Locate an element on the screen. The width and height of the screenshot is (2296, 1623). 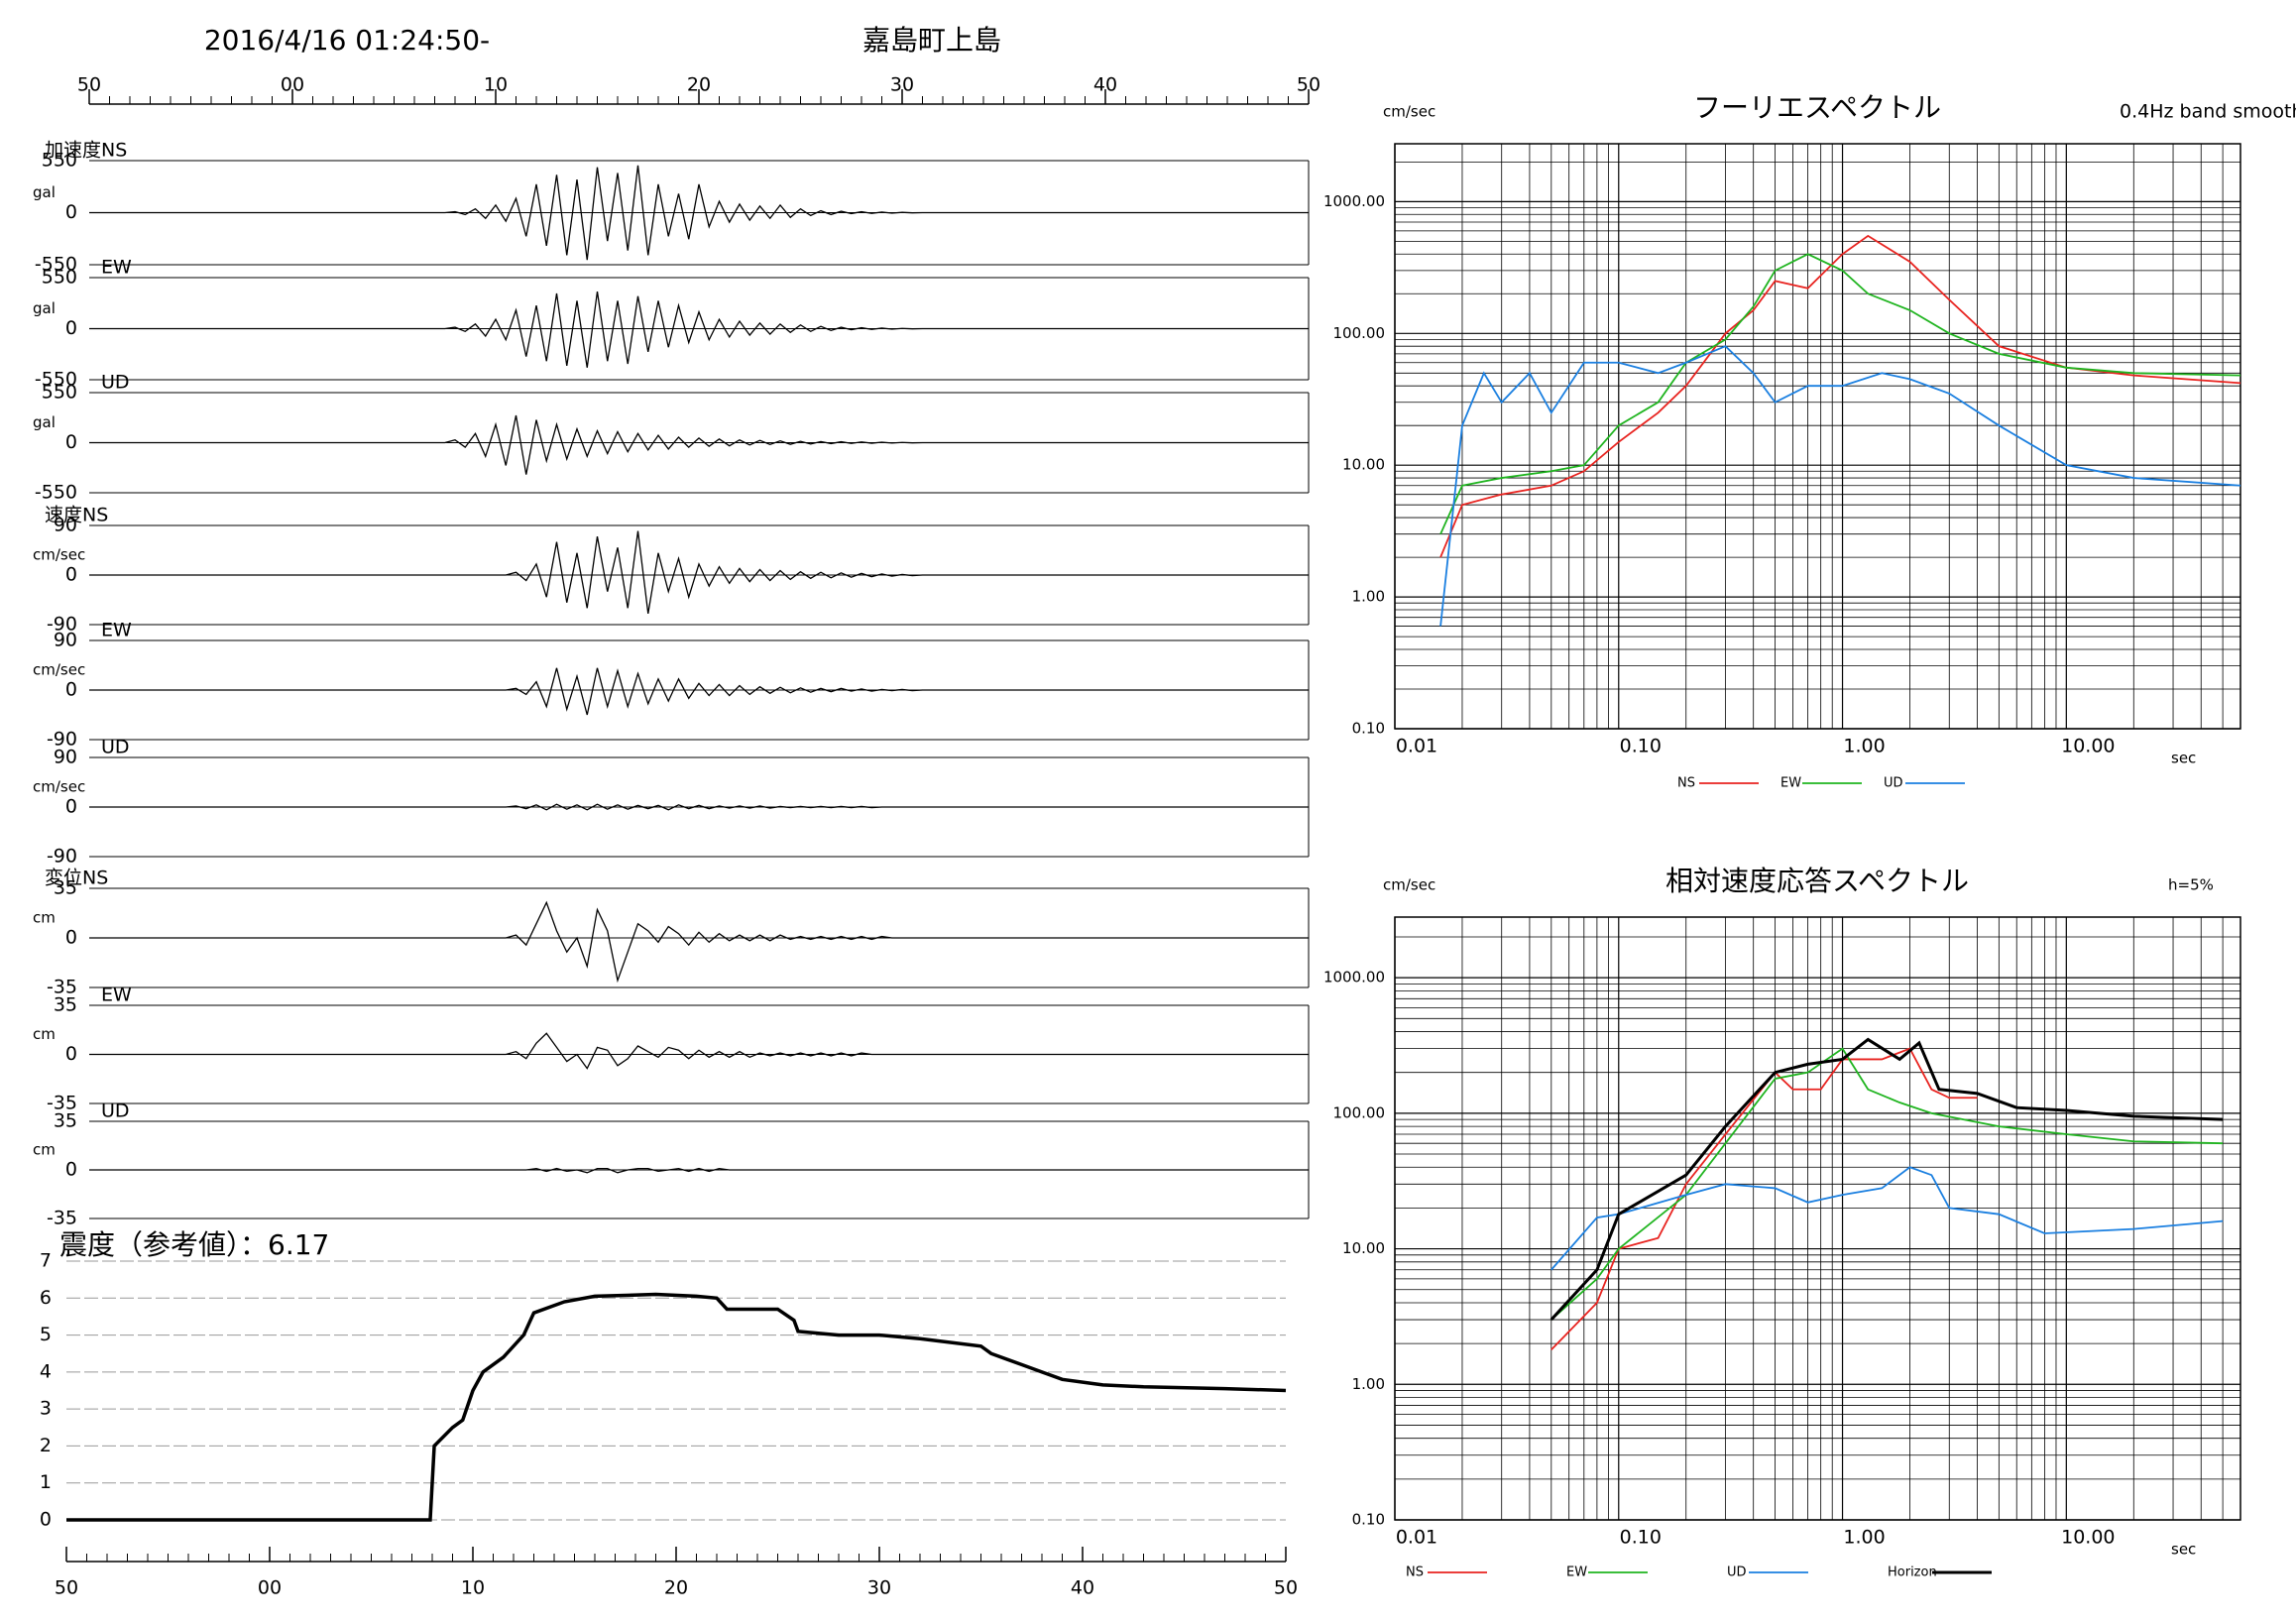
y-tick-label: 1 is located at coordinates (46, 1482).